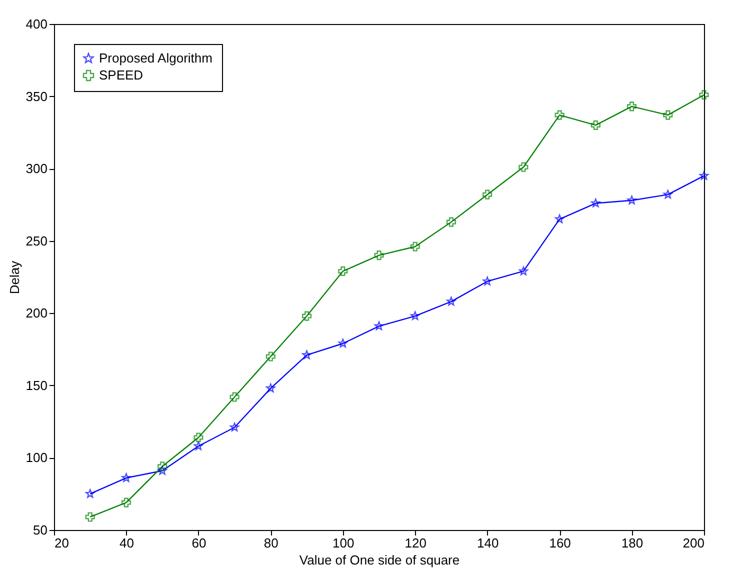 Image resolution: width=729 pixels, height=575 pixels. Describe the element at coordinates (61, 543) in the screenshot. I see `x-tick-label: 20` at that location.